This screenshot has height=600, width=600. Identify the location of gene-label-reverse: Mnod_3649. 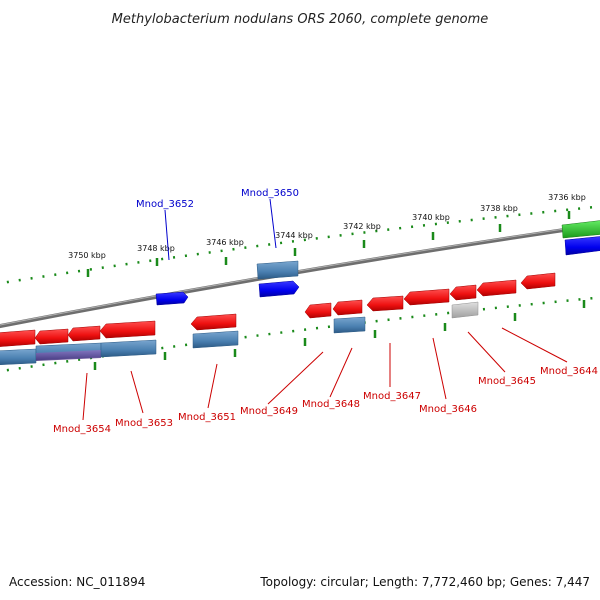
(269, 411).